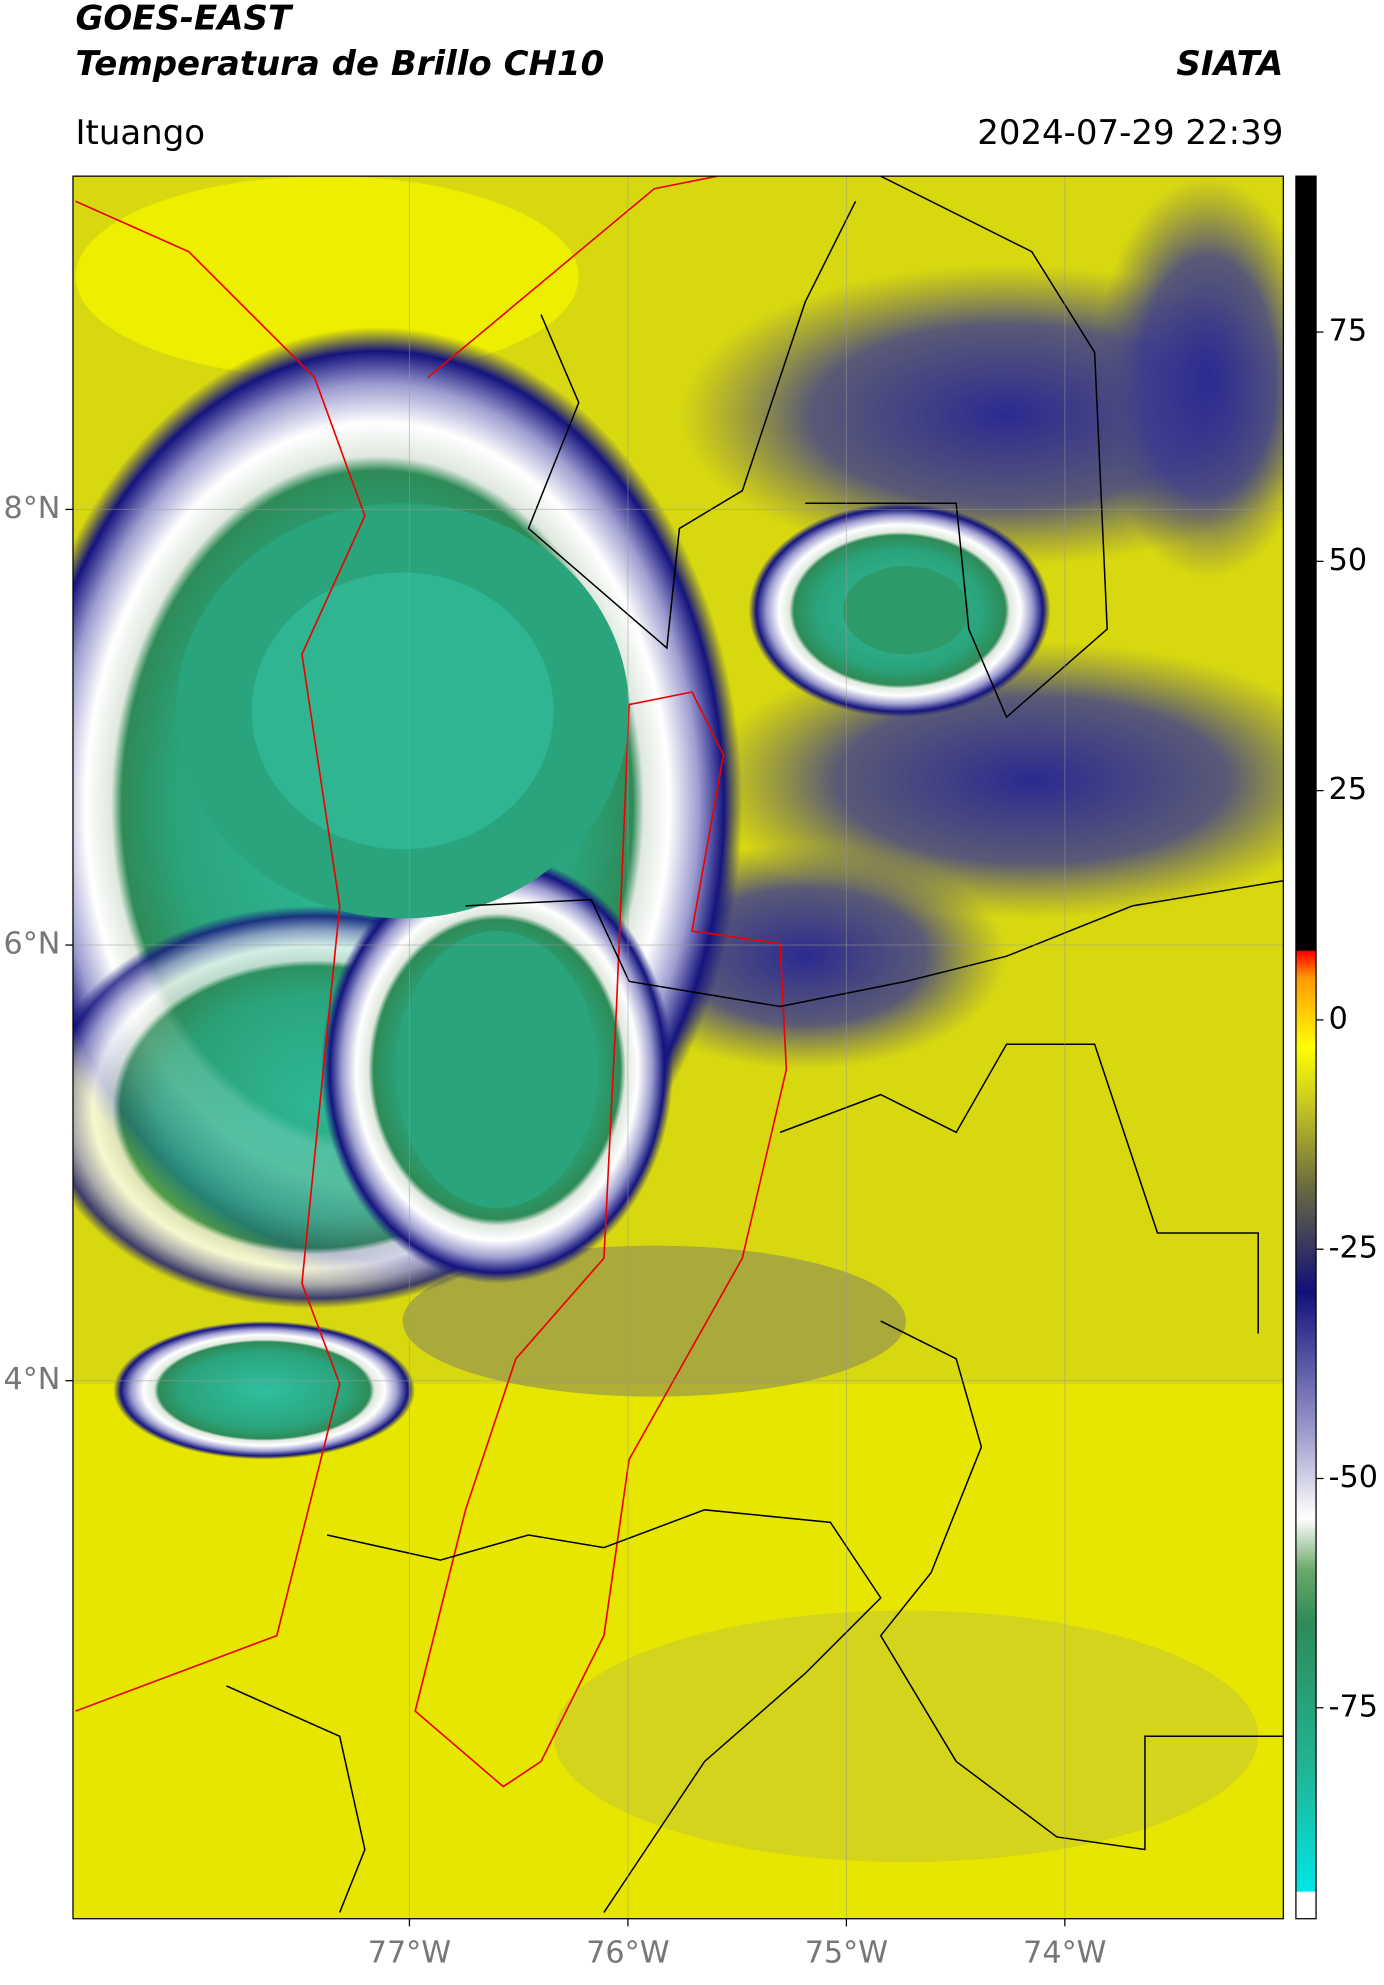 Image resolution: width=1384 pixels, height=1985 pixels. I want to click on y-tick-label: 8°N, so click(32, 508).